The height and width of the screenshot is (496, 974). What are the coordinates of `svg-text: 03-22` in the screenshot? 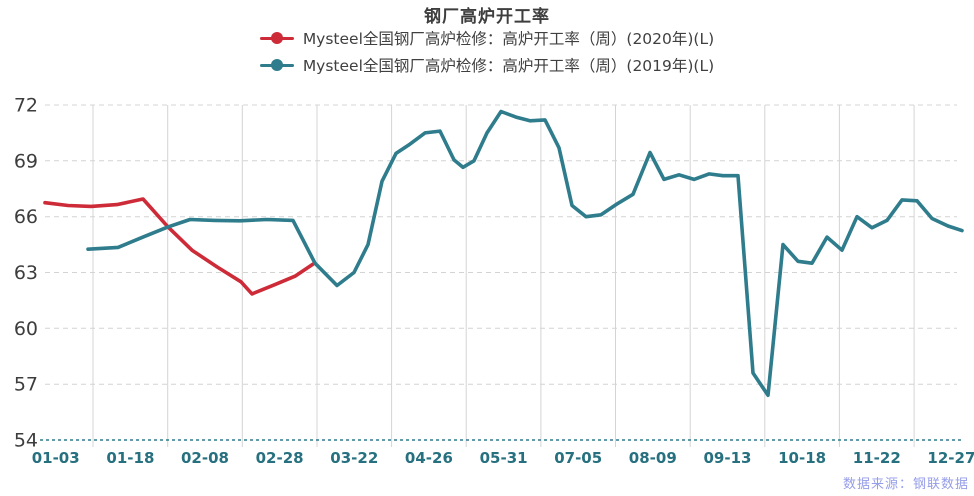 It's located at (354, 458).